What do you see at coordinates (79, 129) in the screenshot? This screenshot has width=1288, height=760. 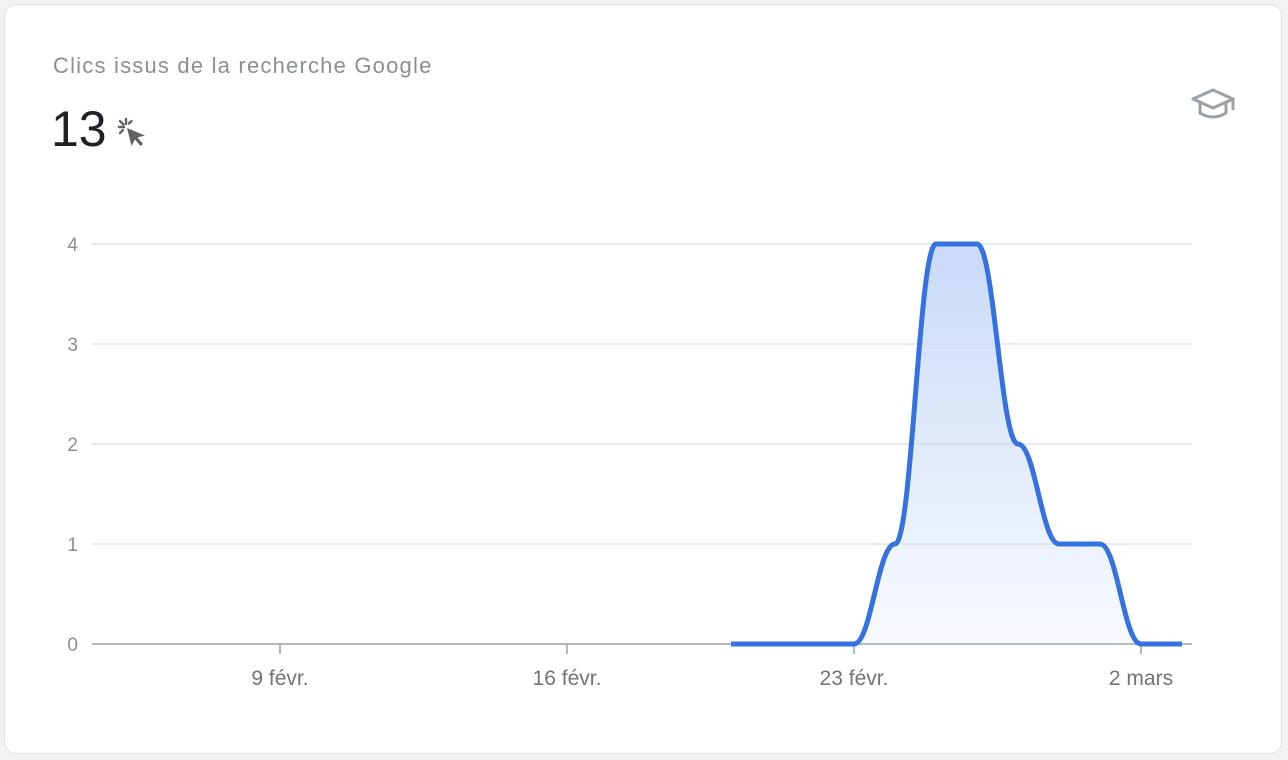 I see `total-clicks-value: 13` at bounding box center [79, 129].